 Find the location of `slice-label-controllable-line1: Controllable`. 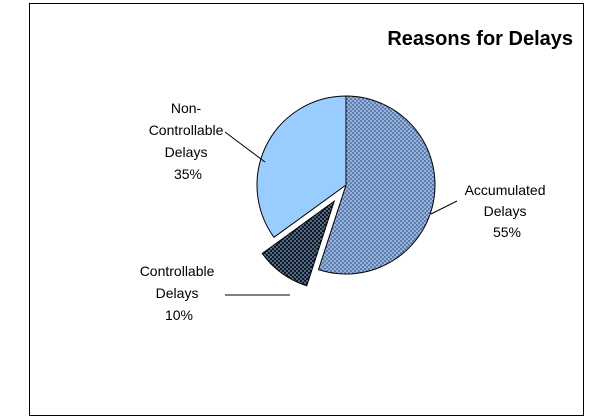

slice-label-controllable-line1: Controllable is located at coordinates (177, 271).